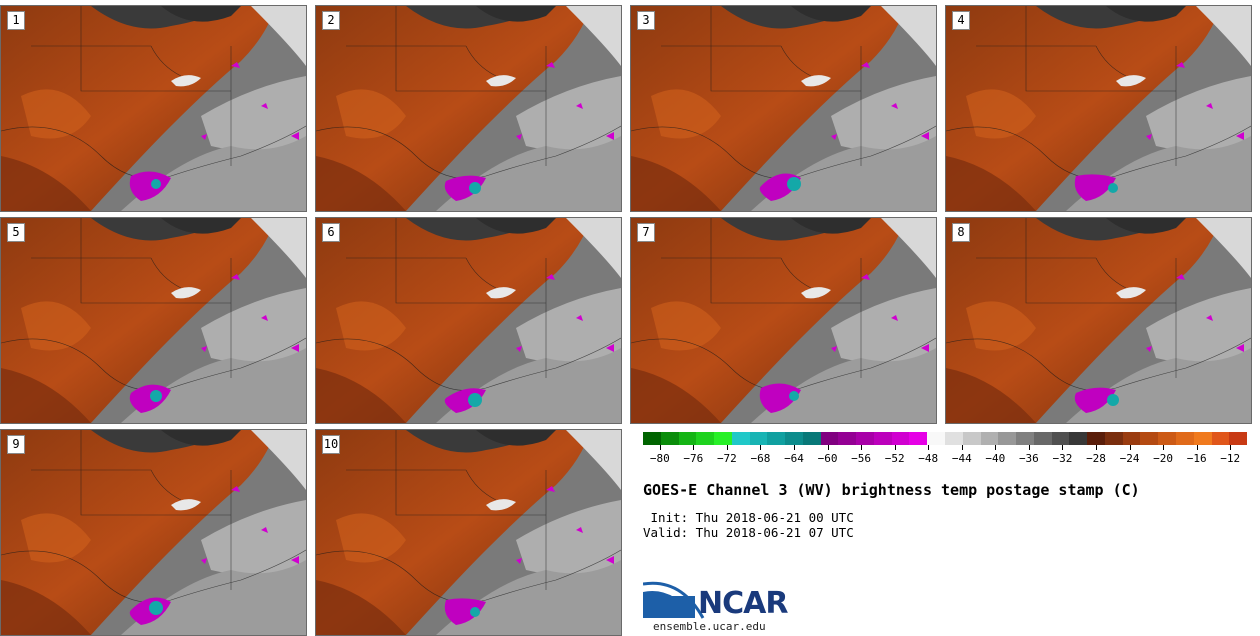 Image resolution: width=1260 pixels, height=636 pixels. What do you see at coordinates (1163, 458) in the screenshot?
I see `tick-label: −20` at bounding box center [1163, 458].